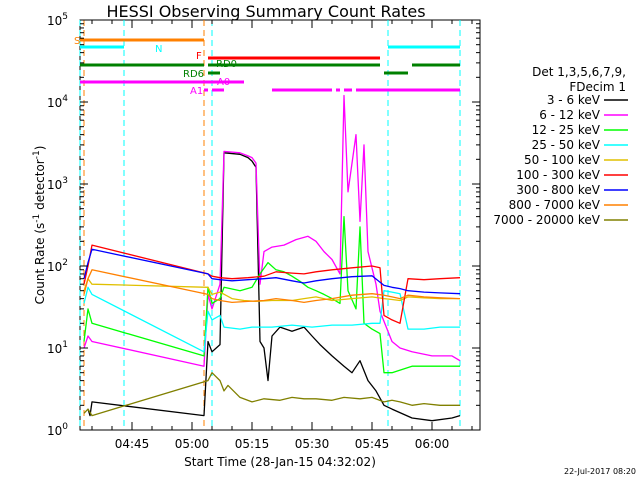 Image resolution: width=640 pixels, height=480 pixels. I want to click on y-tick-label: 10⁵, so click(57, 20).